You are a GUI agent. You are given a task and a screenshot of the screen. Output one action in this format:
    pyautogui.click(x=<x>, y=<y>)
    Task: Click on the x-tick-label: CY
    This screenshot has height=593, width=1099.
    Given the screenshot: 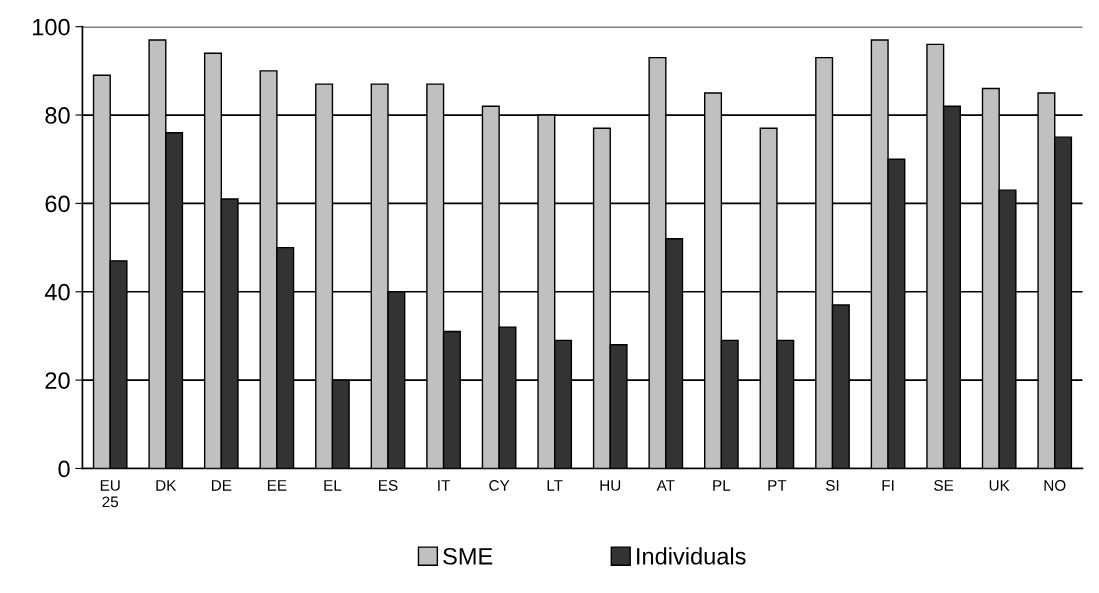 What is the action you would take?
    pyautogui.click(x=499, y=485)
    